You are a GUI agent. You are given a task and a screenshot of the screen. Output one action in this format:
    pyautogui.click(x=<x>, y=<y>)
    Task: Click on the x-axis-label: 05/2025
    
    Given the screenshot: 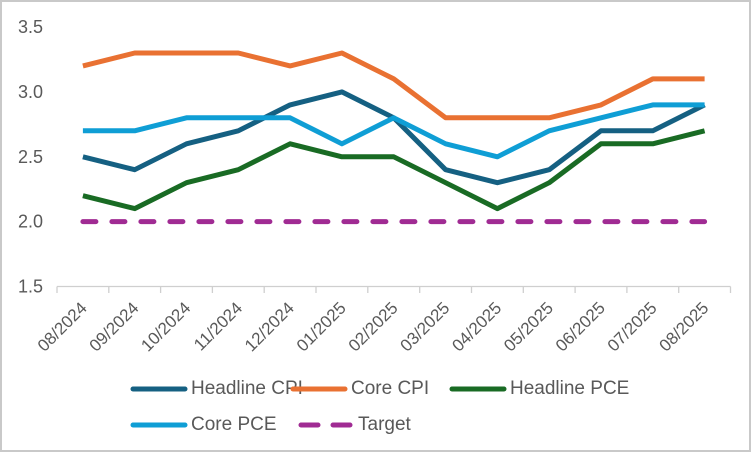 What is the action you would take?
    pyautogui.click(x=528, y=326)
    